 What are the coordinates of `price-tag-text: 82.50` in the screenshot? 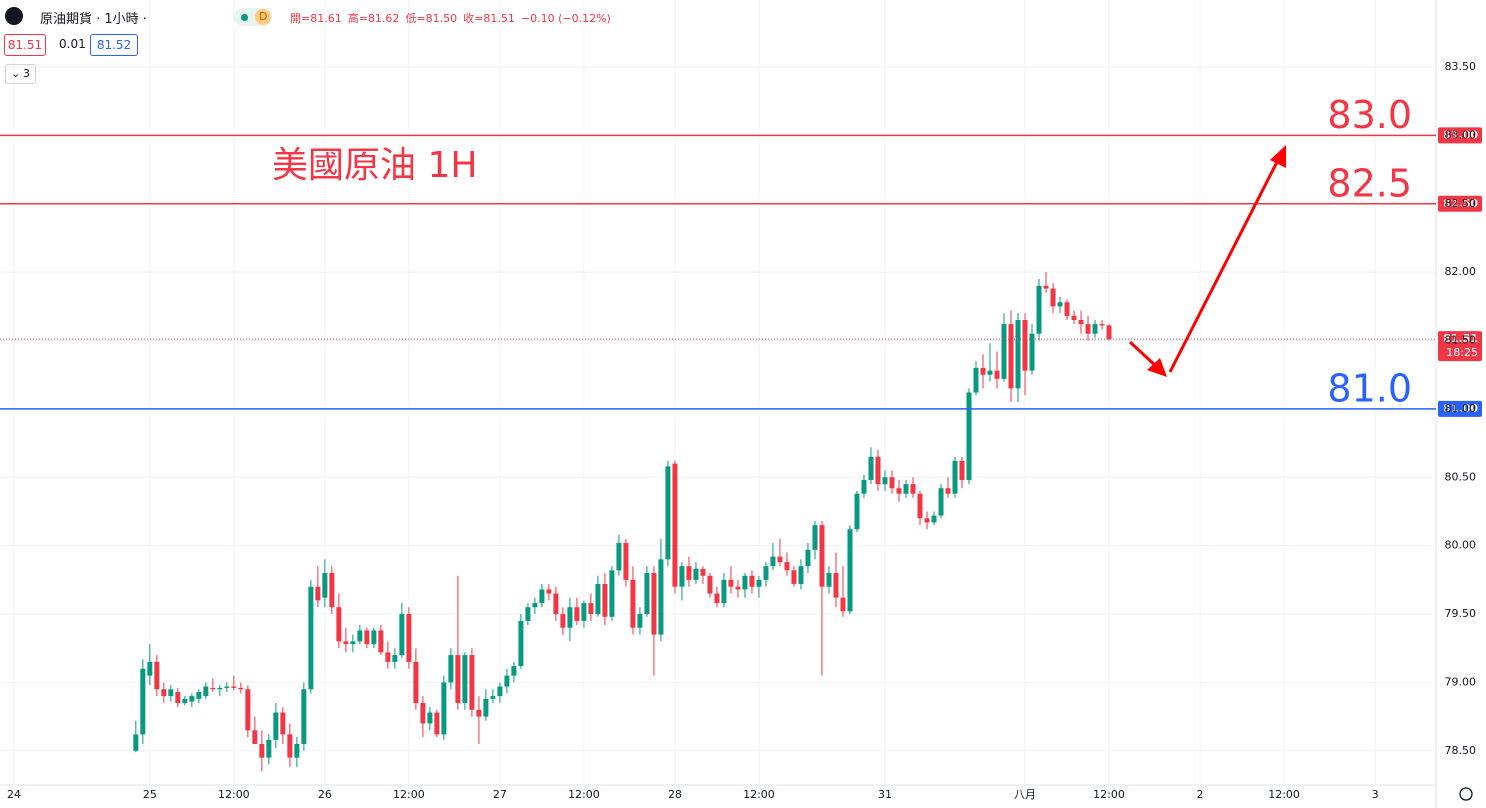 It's located at (1460, 203).